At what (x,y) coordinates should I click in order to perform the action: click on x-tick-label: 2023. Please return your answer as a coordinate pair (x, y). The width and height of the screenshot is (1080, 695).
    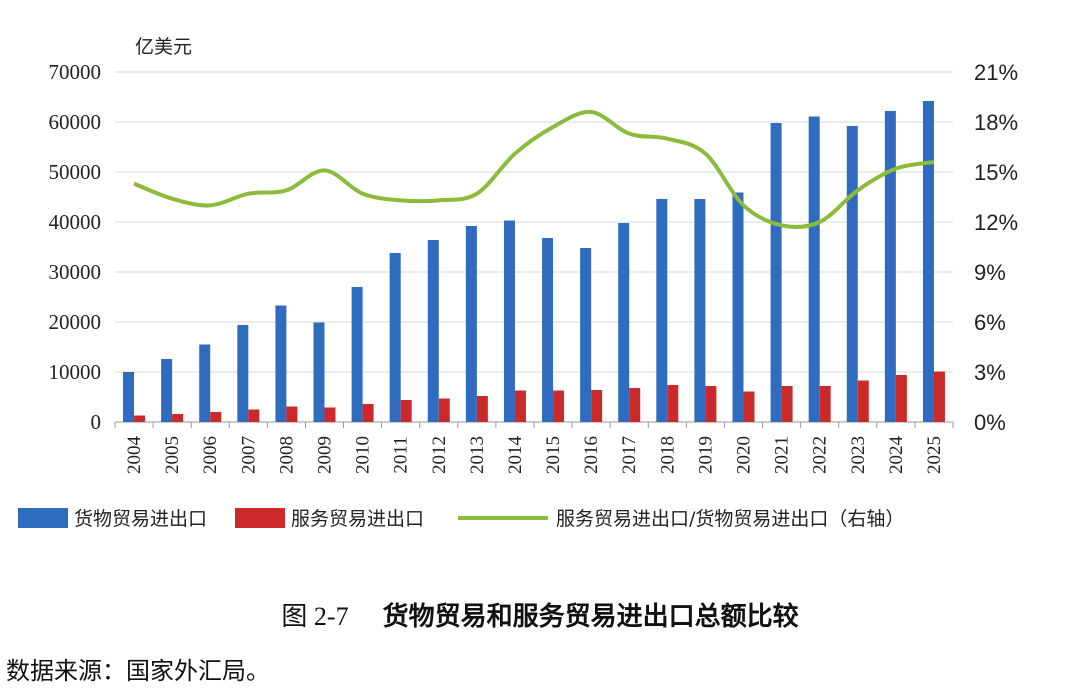
    Looking at the image, I should click on (858, 455).